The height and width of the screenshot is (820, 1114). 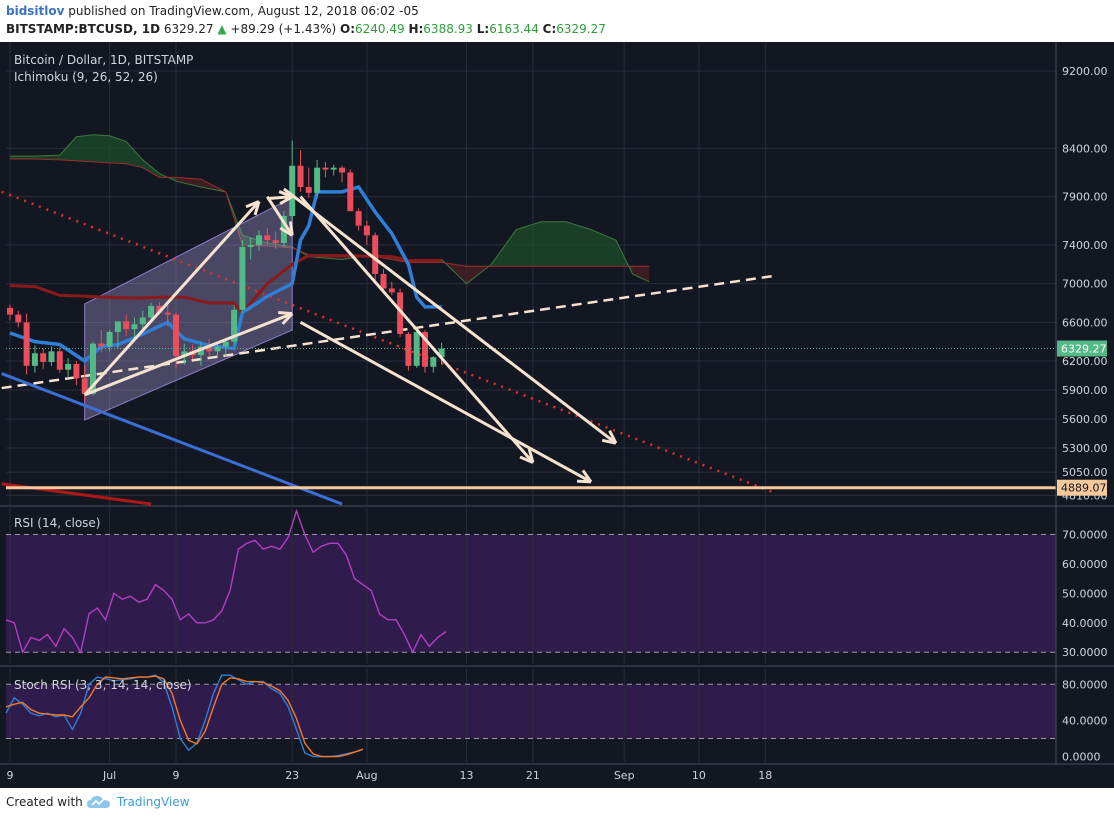 What do you see at coordinates (347, 29) in the screenshot?
I see `open-label: O:` at bounding box center [347, 29].